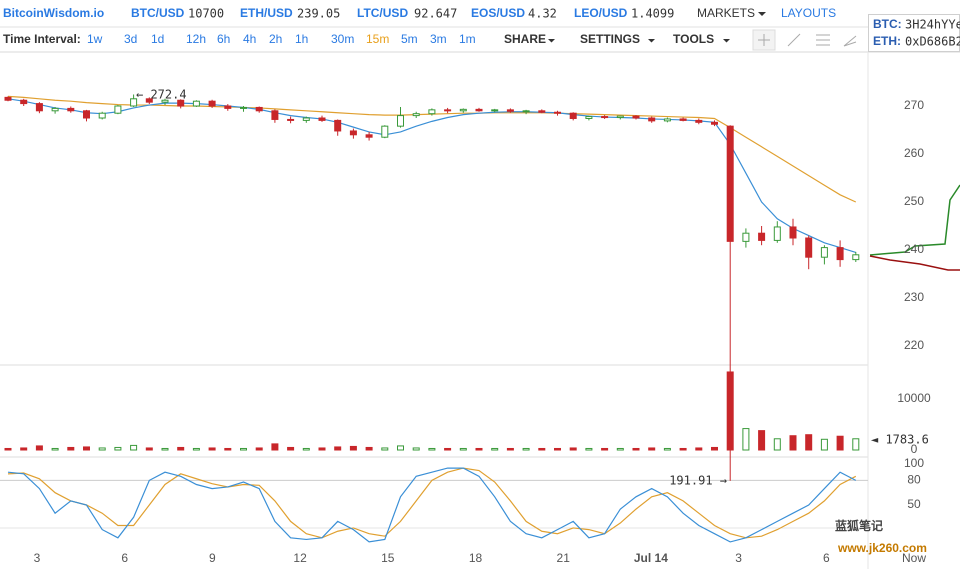  What do you see at coordinates (610, 39) in the screenshot?
I see `toolbar-menu: SETTINGS` at bounding box center [610, 39].